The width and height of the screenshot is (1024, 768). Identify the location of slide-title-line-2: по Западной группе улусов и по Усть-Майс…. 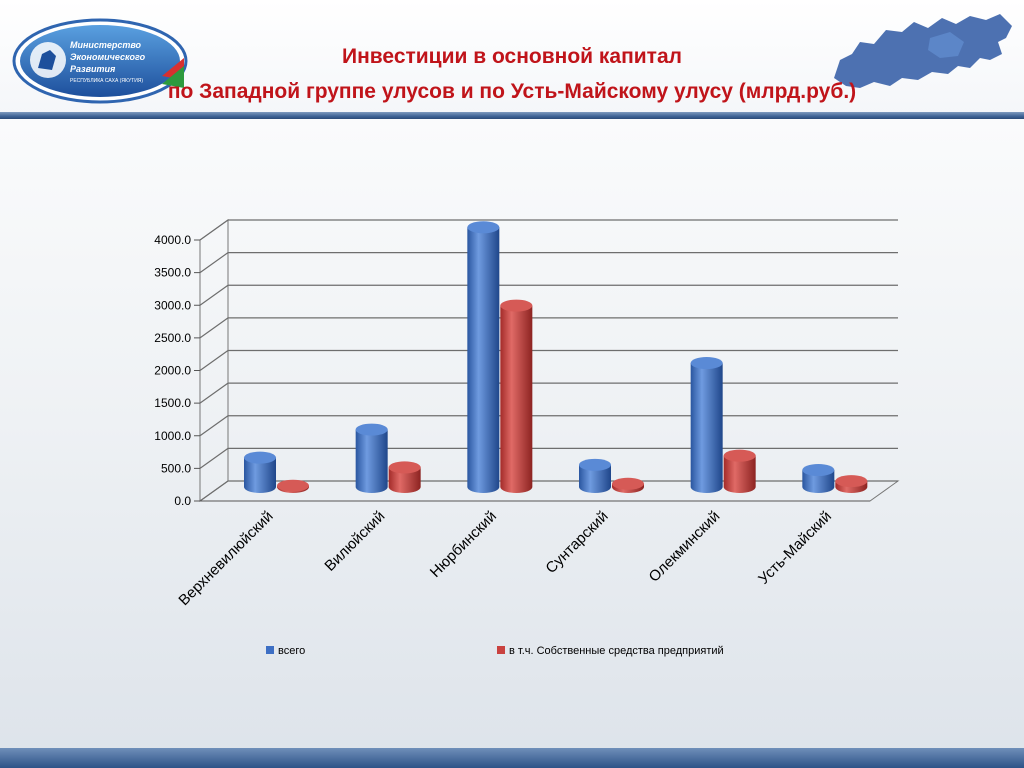
(512, 91).